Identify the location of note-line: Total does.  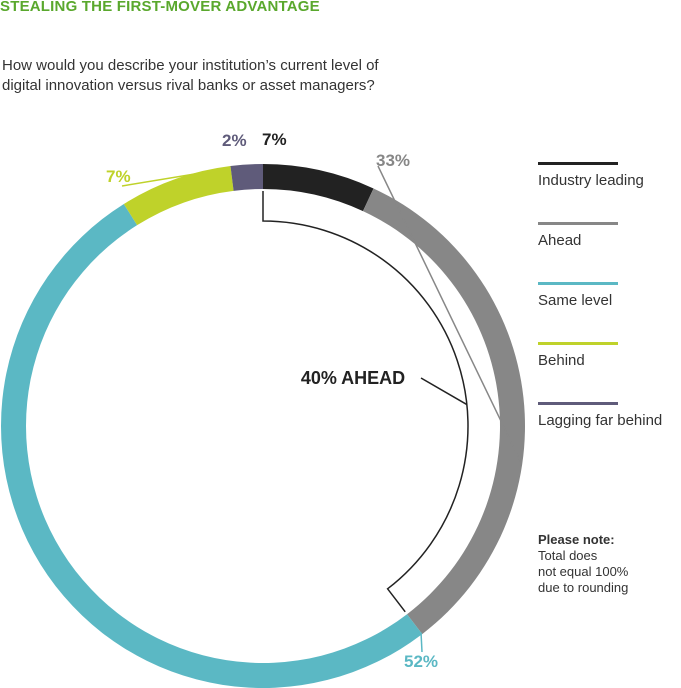
(568, 555).